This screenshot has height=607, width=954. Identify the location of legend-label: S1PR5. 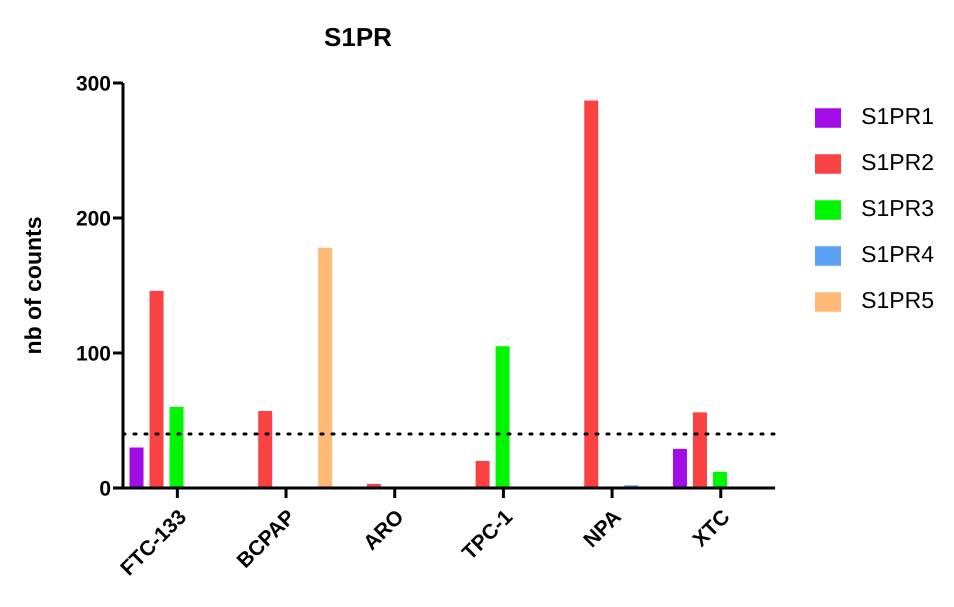
(897, 300).